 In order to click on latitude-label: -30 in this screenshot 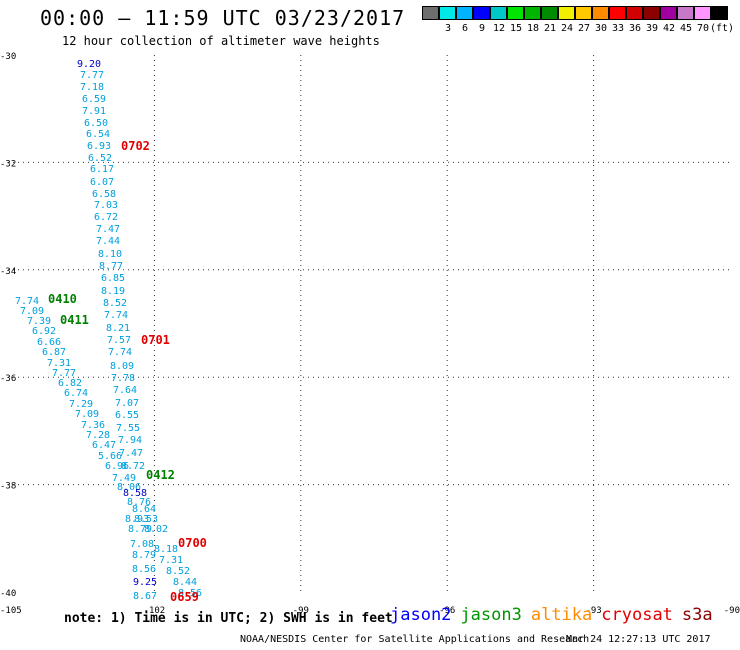, I will do `click(8, 57)`.